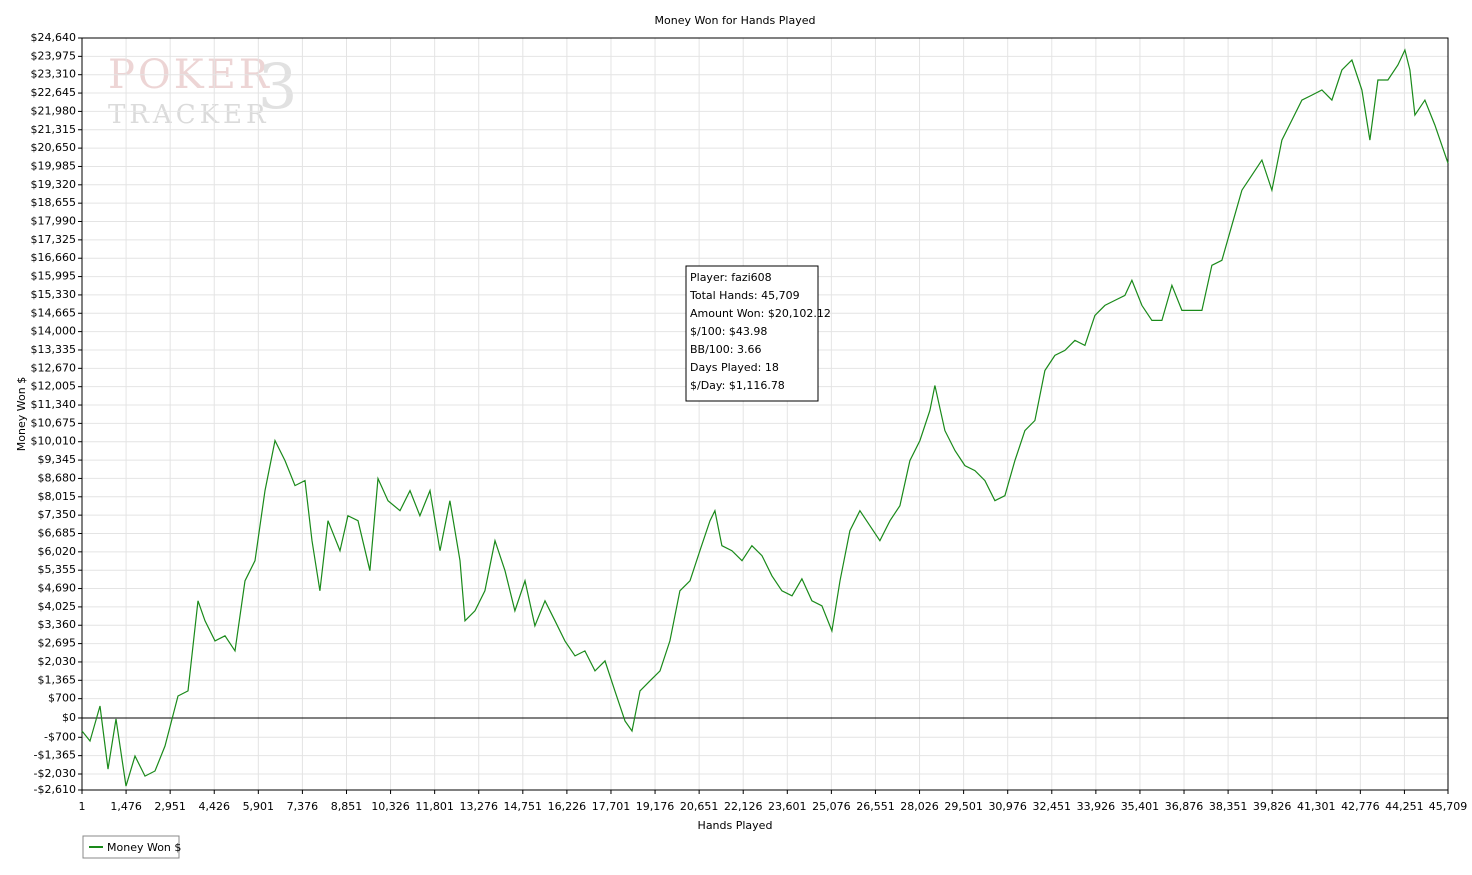 The height and width of the screenshot is (875, 1472). I want to click on y-tick-label: $21,315, so click(54, 129).